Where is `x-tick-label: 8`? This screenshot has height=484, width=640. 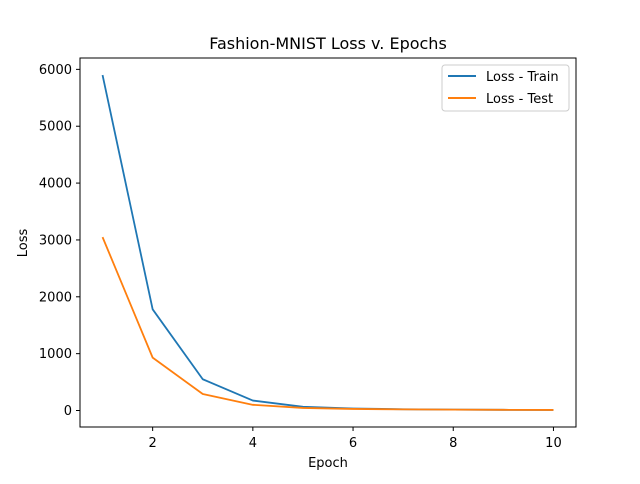 x-tick-label: 8 is located at coordinates (453, 443).